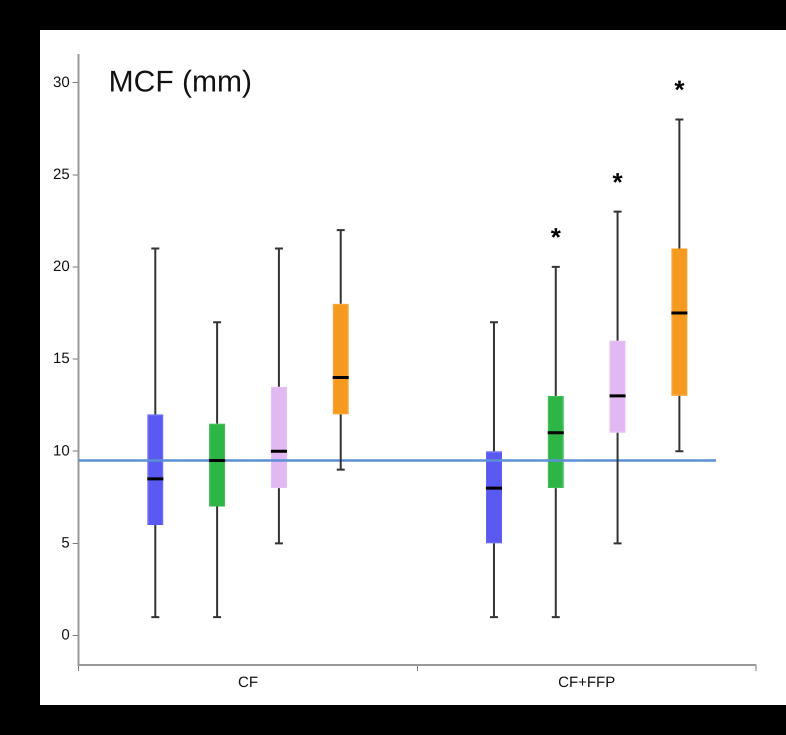 This screenshot has width=786, height=735. What do you see at coordinates (61, 359) in the screenshot?
I see `y-tick-label: 15` at bounding box center [61, 359].